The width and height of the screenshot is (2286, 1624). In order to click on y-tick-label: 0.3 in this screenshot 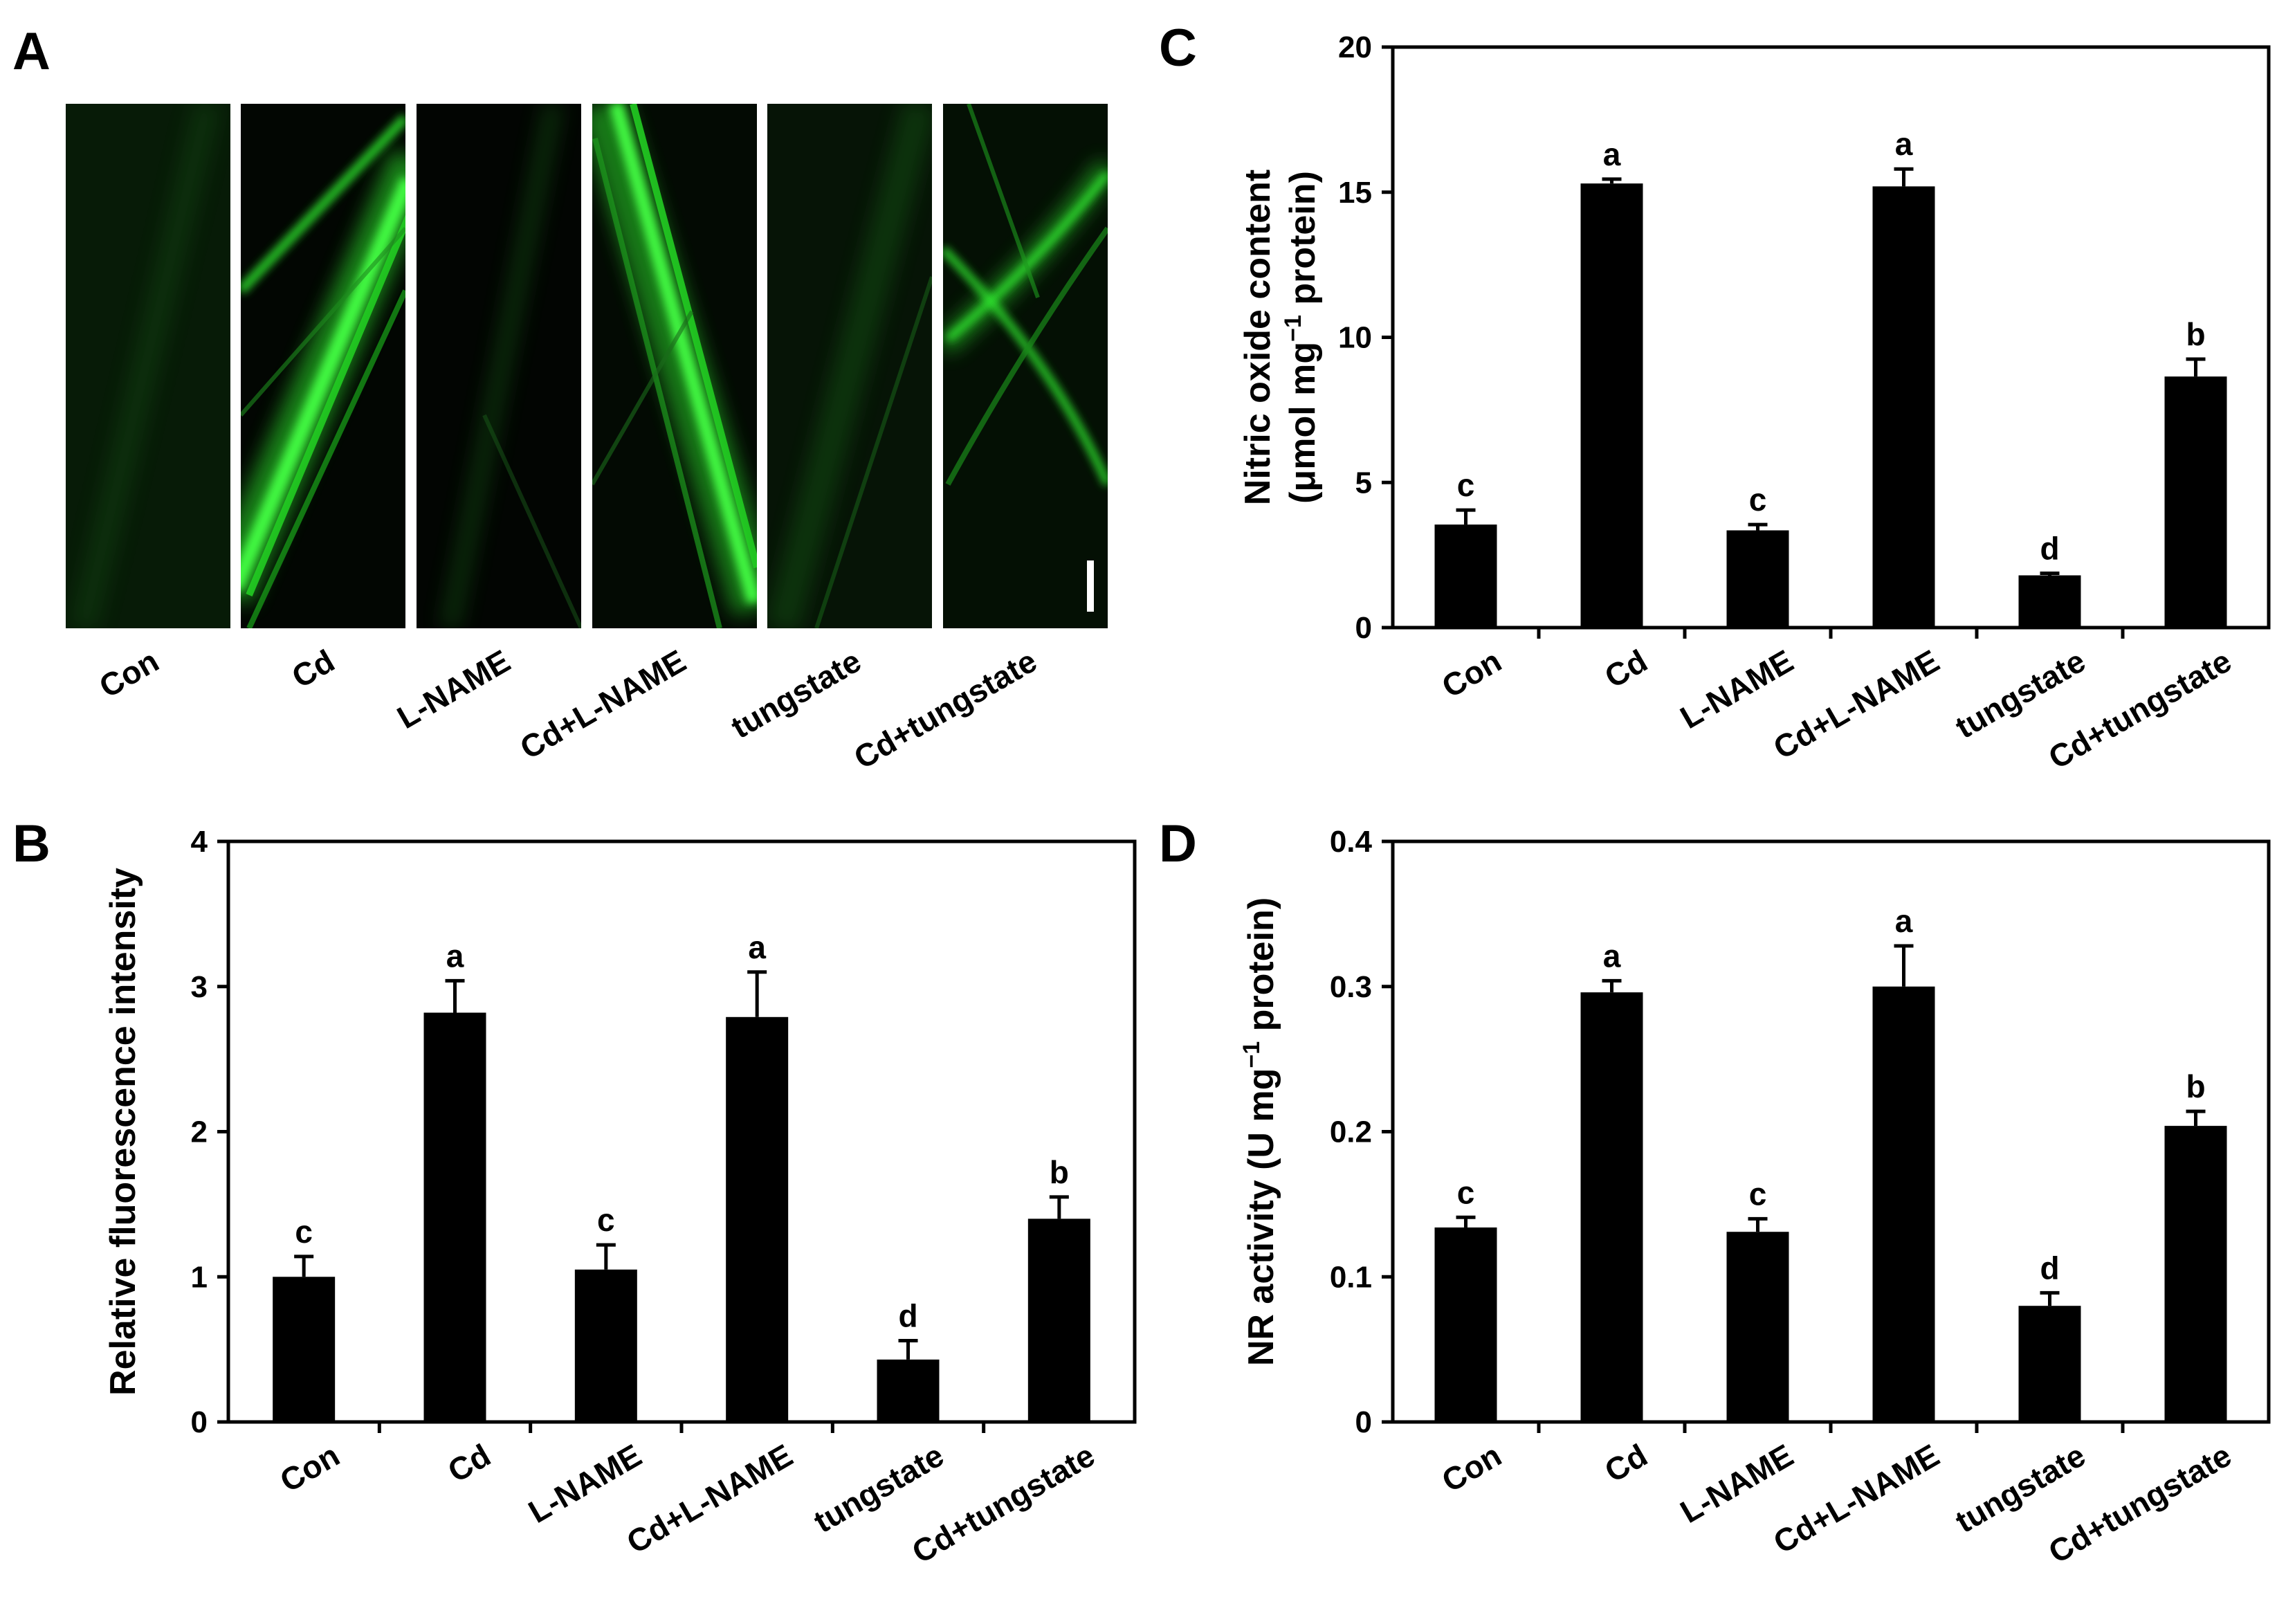, I will do `click(1351, 987)`.